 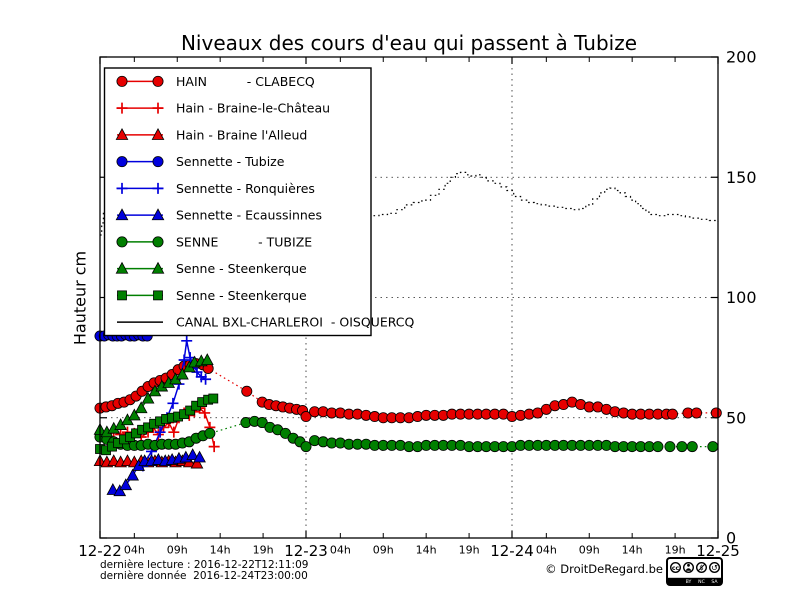 I want to click on series-line, so click(x=409, y=203).